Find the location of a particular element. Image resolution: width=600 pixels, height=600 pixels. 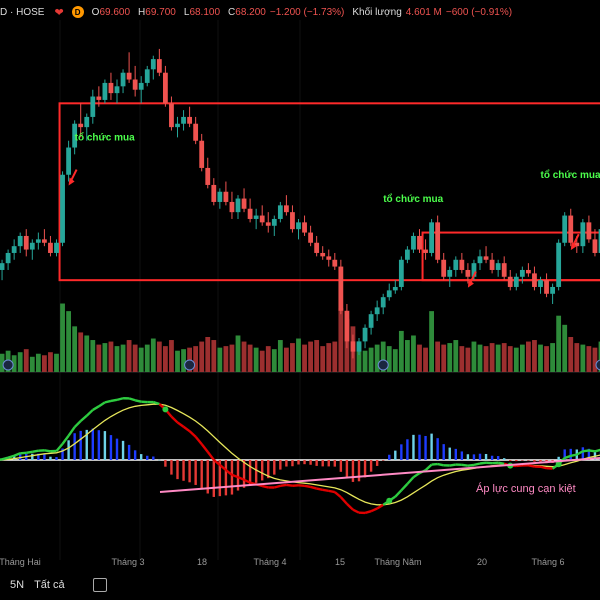

favorite-heart-icon: ❤ is located at coordinates (59, 12).